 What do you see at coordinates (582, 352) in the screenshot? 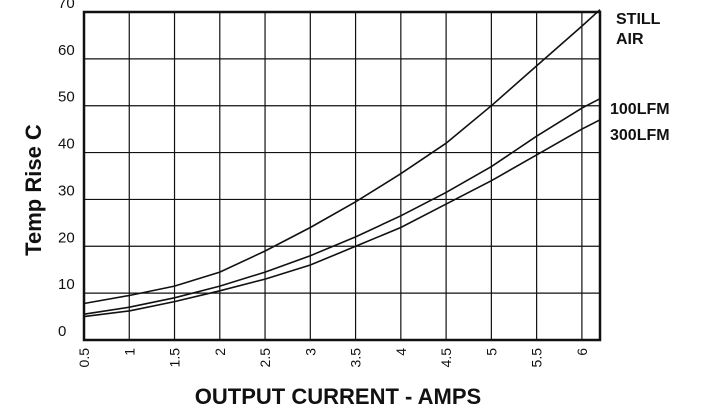
I see `x-tick-label-11: 6` at bounding box center [582, 352].